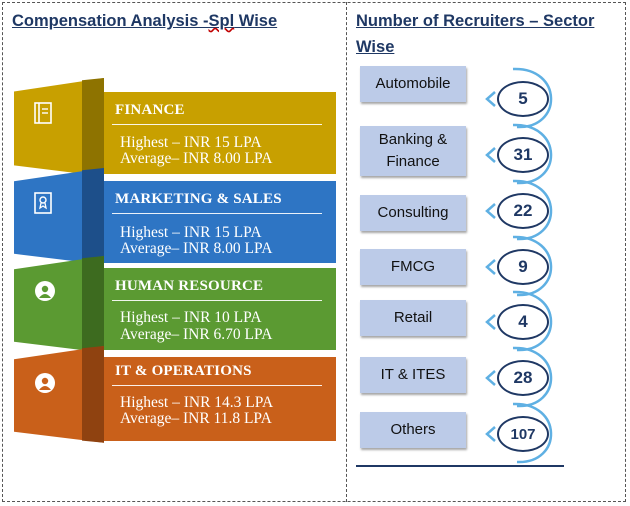 The image size is (630, 506). What do you see at coordinates (475, 34) in the screenshot?
I see `recruiters-title: Number of Recruiters – Sector Wise` at bounding box center [475, 34].